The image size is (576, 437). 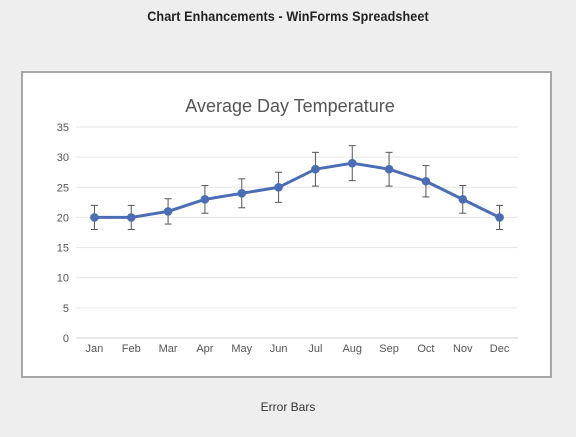 What do you see at coordinates (95, 349) in the screenshot?
I see `x-tick-label: Jan` at bounding box center [95, 349].